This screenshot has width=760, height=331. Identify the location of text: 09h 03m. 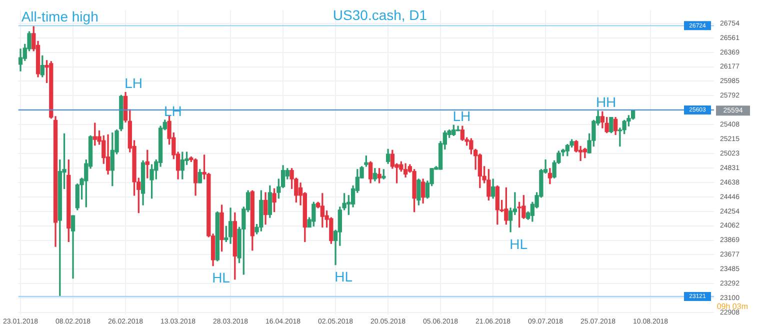
(732, 306).